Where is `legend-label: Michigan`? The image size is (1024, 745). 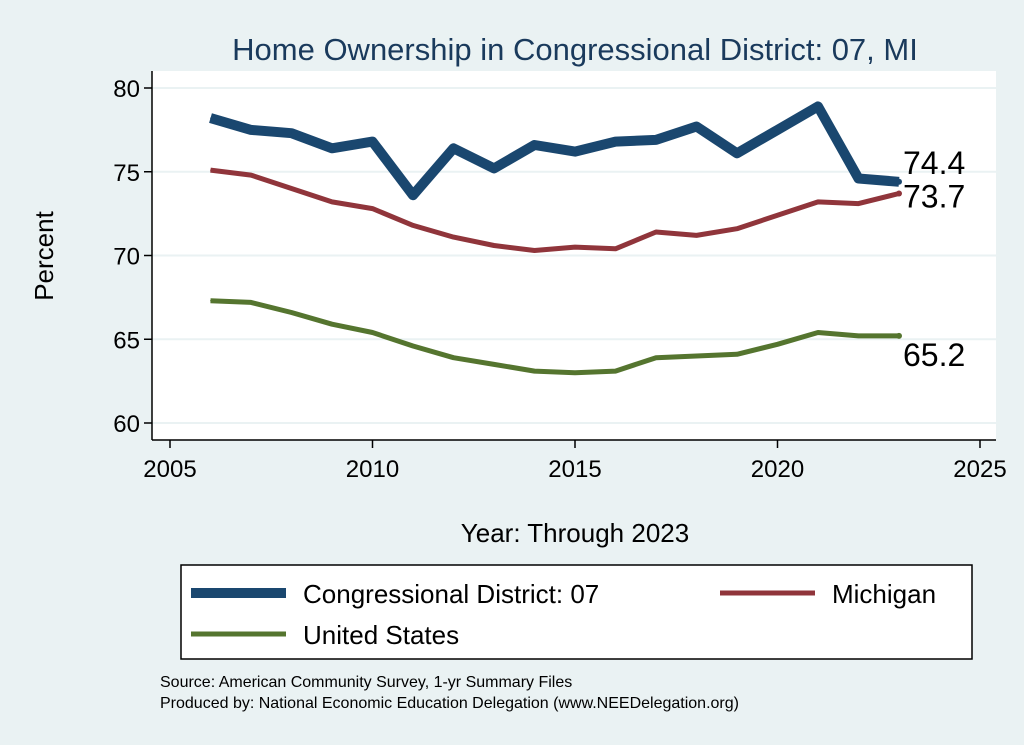
legend-label: Michigan is located at coordinates (884, 594).